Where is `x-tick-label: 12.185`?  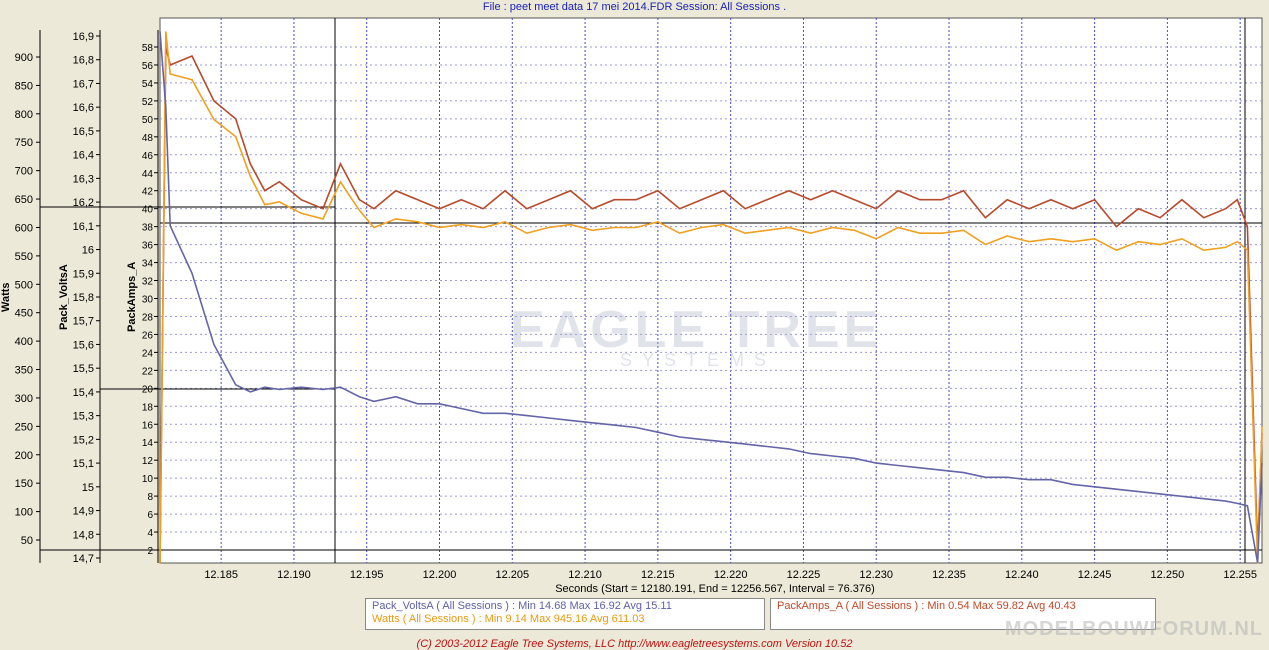 x-tick-label: 12.185 is located at coordinates (221, 575).